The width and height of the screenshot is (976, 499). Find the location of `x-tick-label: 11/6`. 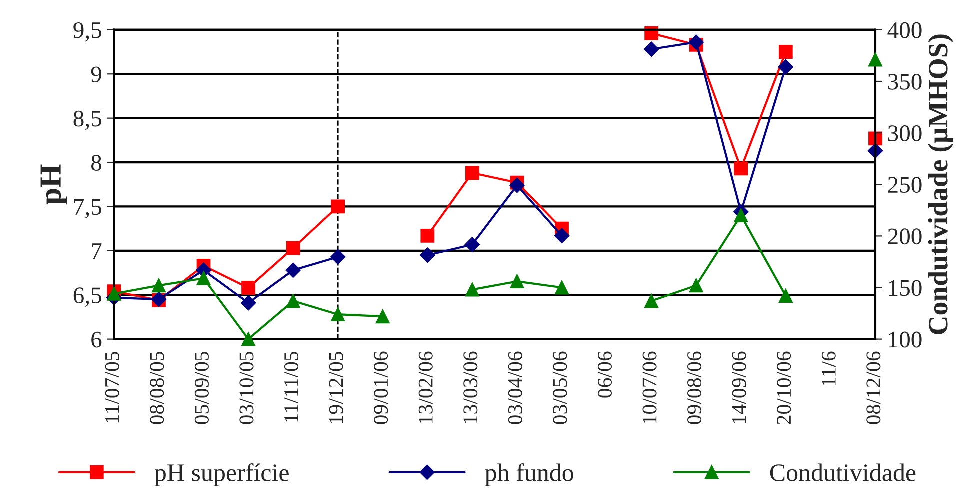

x-tick-label: 11/6 is located at coordinates (829, 369).